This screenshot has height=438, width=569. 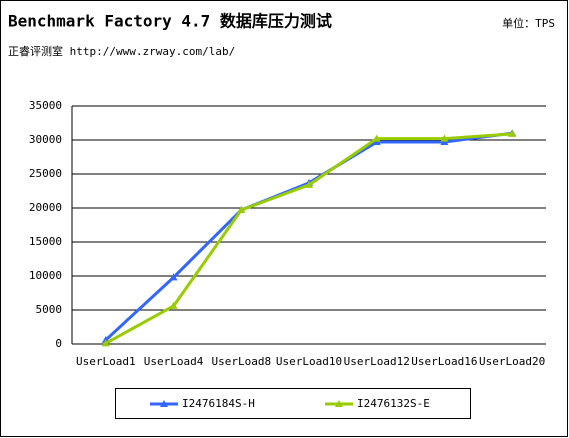 What do you see at coordinates (309, 361) in the screenshot?
I see `x-tick-label: UserLoad10` at bounding box center [309, 361].